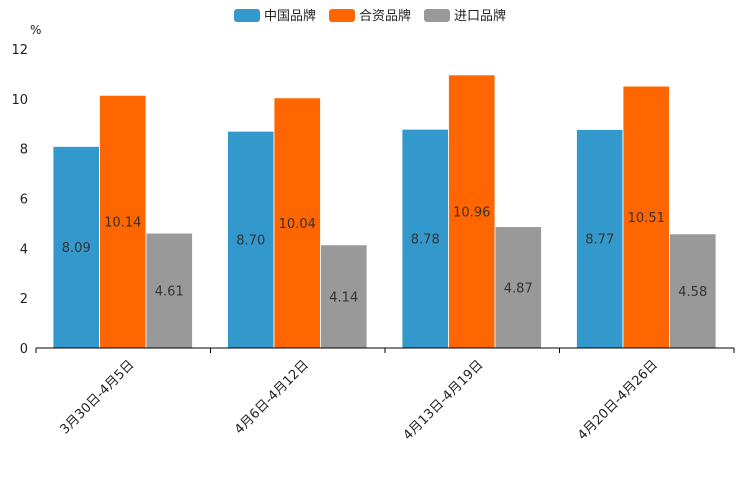 Image resolution: width=744 pixels, height=496 pixels. Describe the element at coordinates (425, 240) in the screenshot. I see `data-label: 8.78` at that location.